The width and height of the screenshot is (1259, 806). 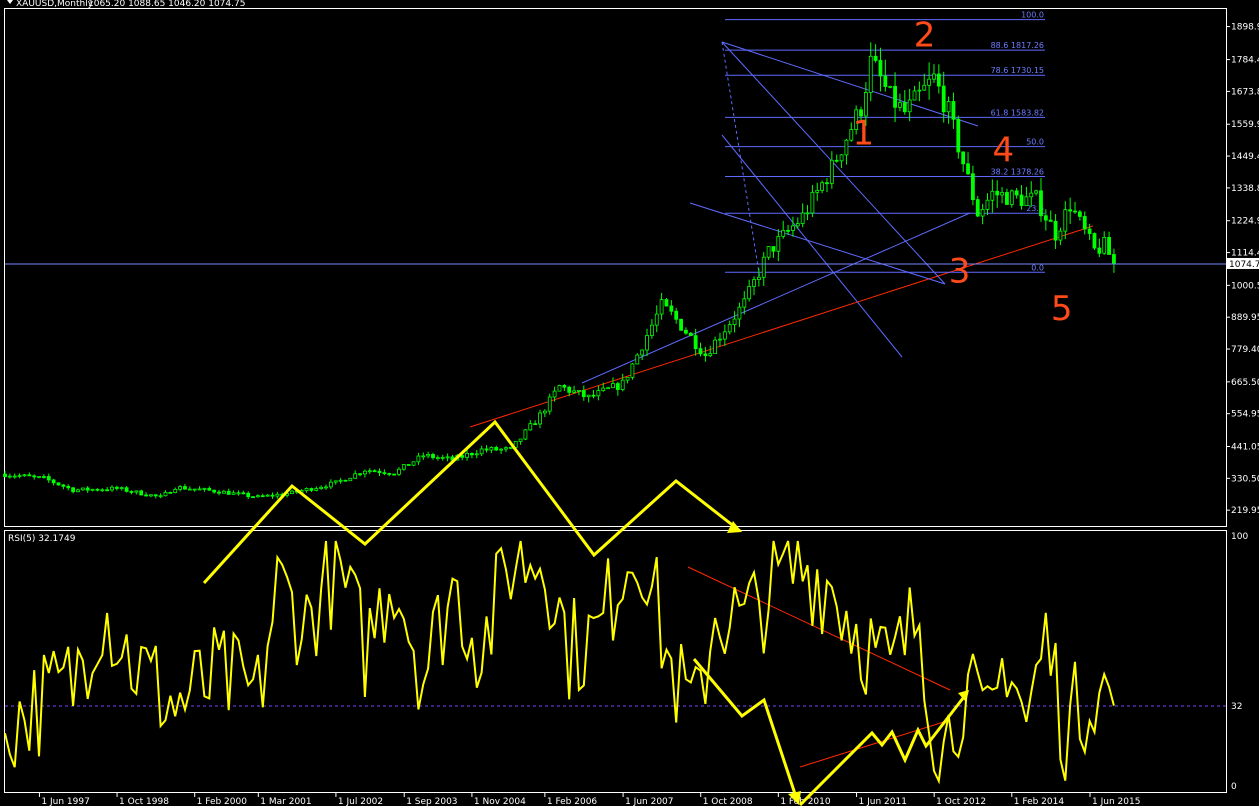 I want to click on dropdown-arrow-icon, so click(x=10, y=2).